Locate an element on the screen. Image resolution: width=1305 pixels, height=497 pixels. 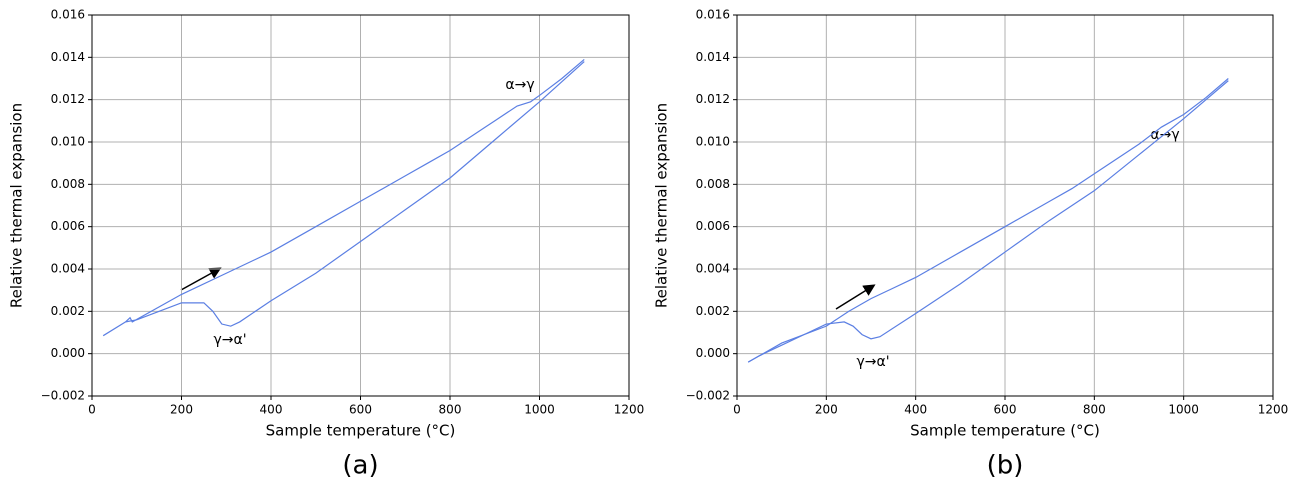
caption: (b) is located at coordinates (1005, 466).